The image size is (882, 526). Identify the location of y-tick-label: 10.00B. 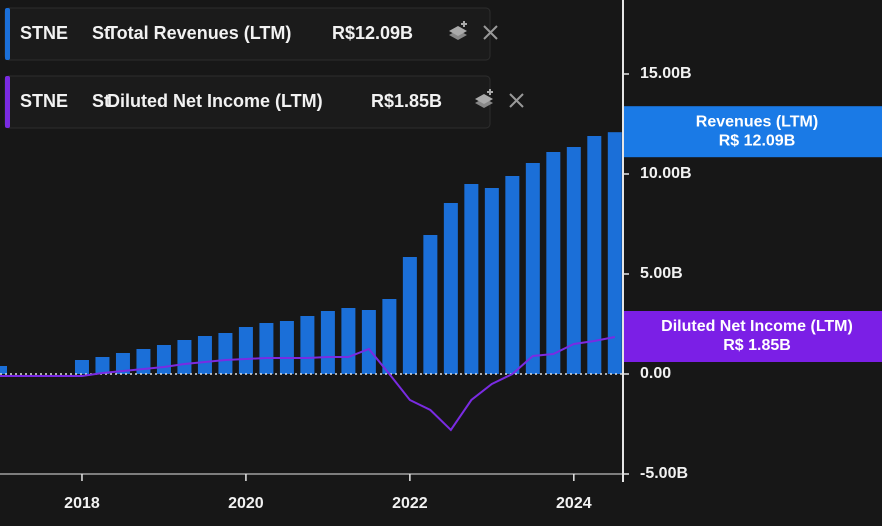
(666, 173).